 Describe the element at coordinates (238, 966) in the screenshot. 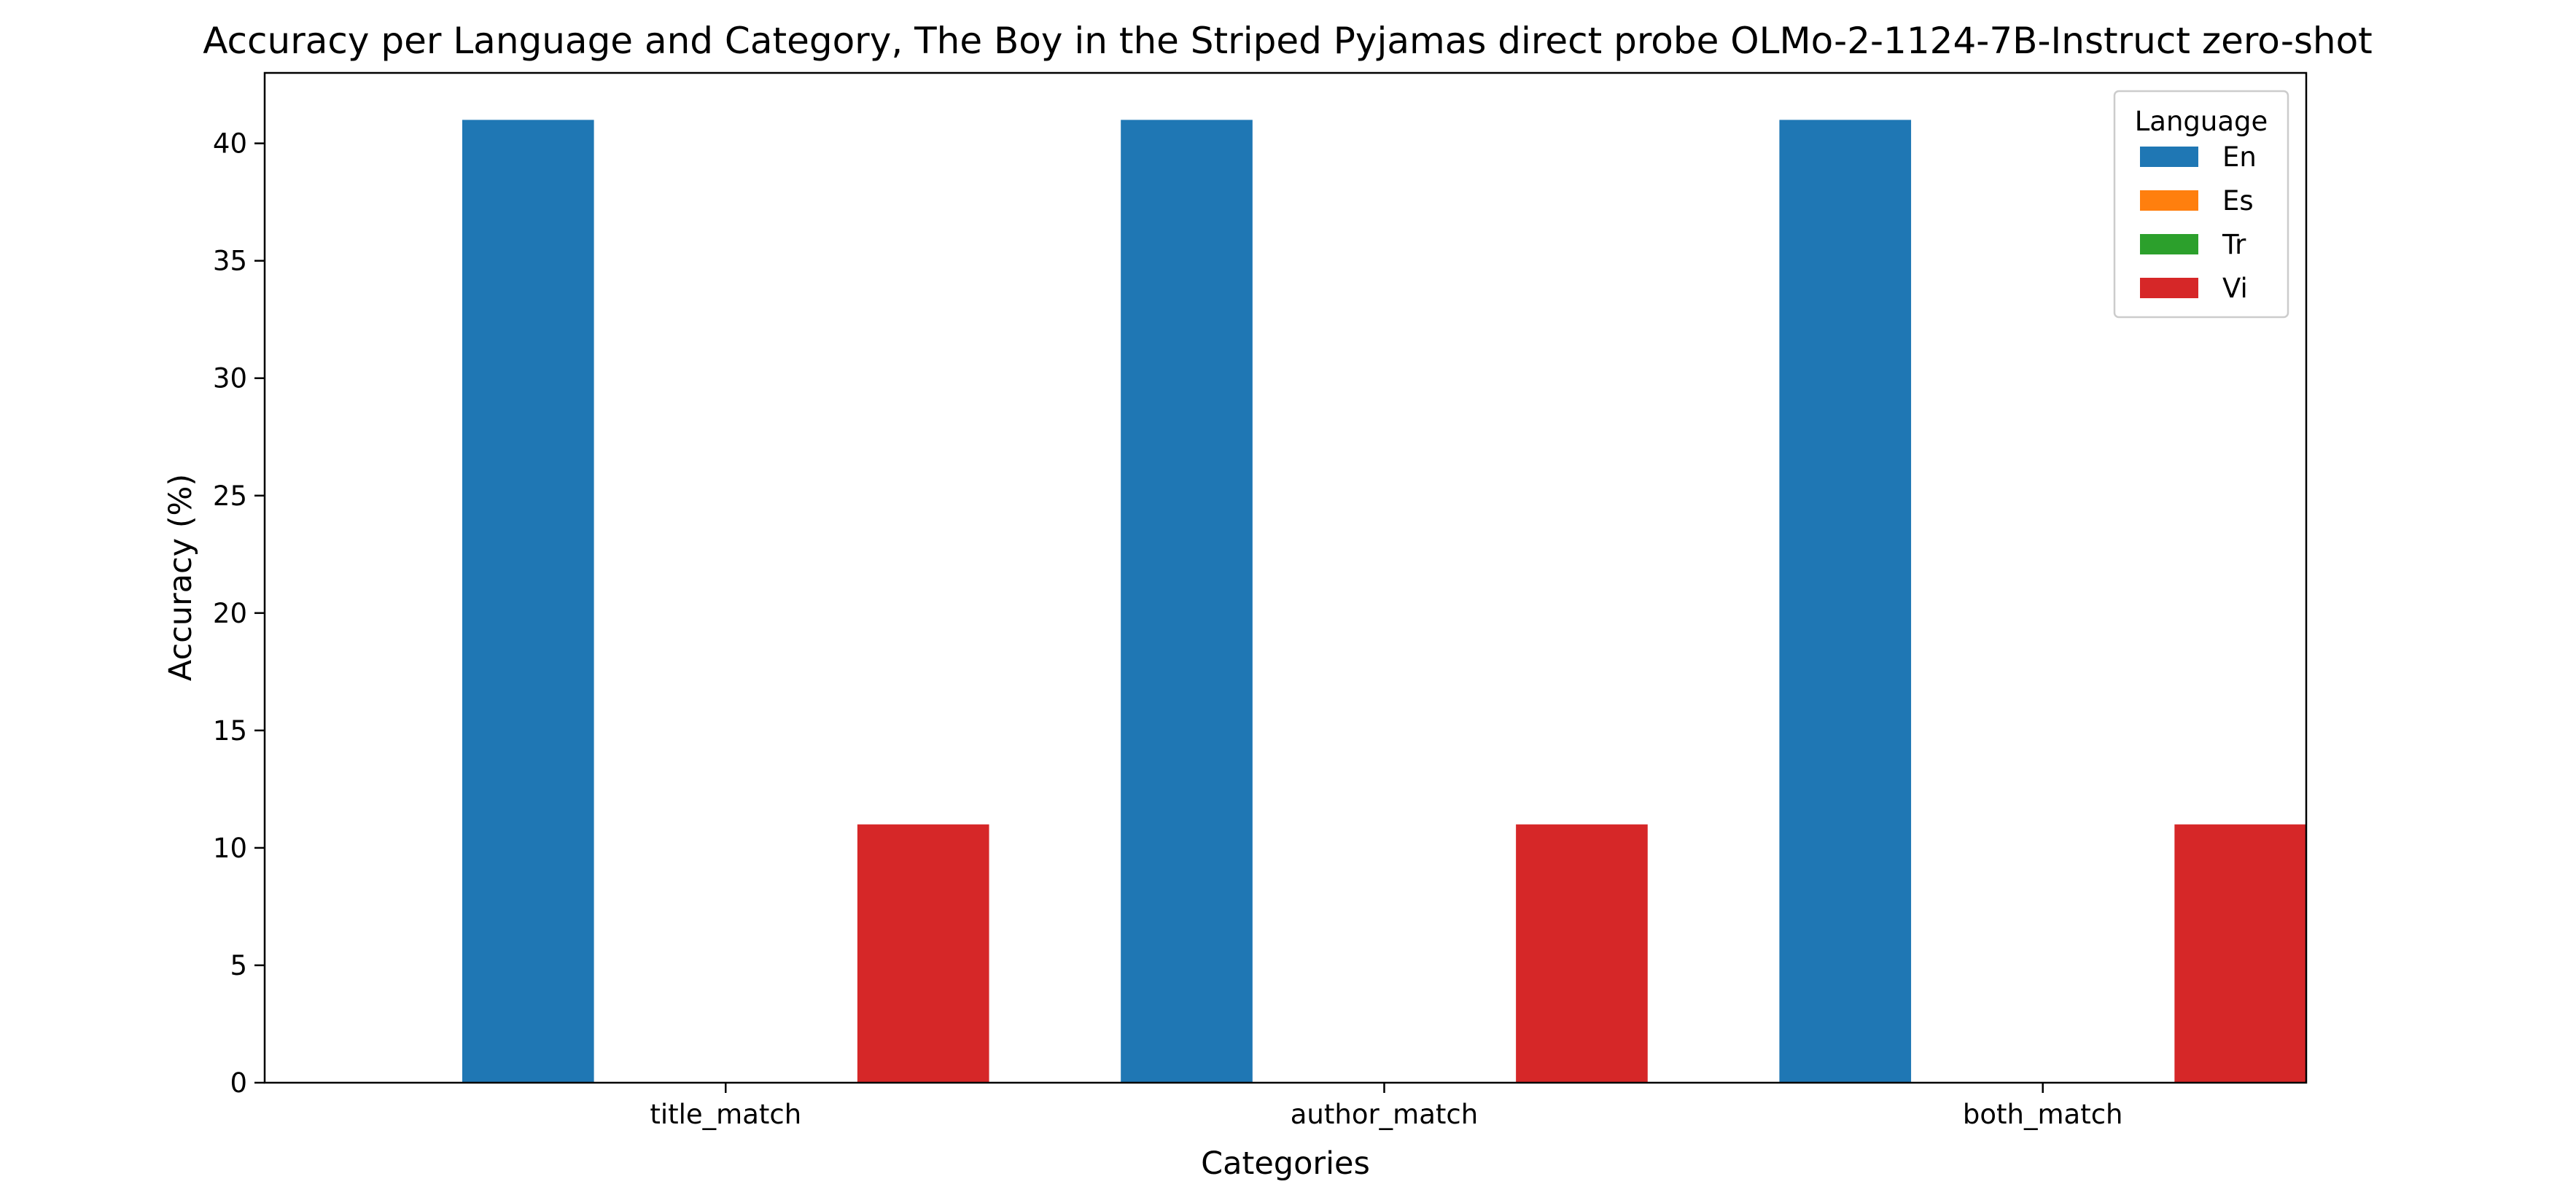

I see `y-tick-label: 5` at that location.